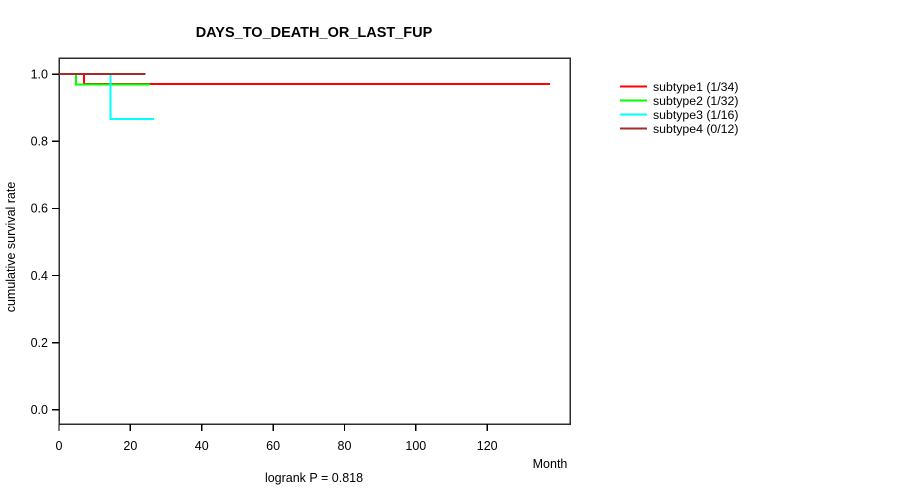 The image size is (900, 500). Describe the element at coordinates (695, 101) in the screenshot. I see `legend-label-subtype2: subtype2 (1/32)` at that location.